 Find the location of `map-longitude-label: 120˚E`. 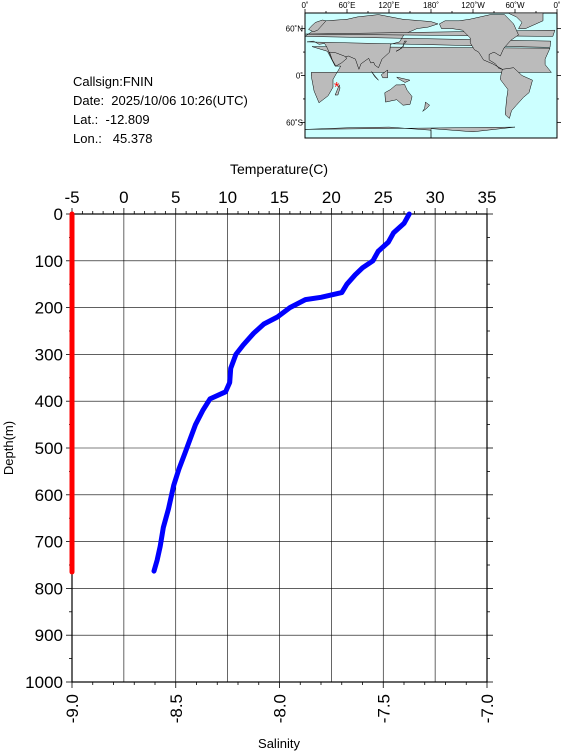

map-longitude-label: 120˚E is located at coordinates (388, 5).